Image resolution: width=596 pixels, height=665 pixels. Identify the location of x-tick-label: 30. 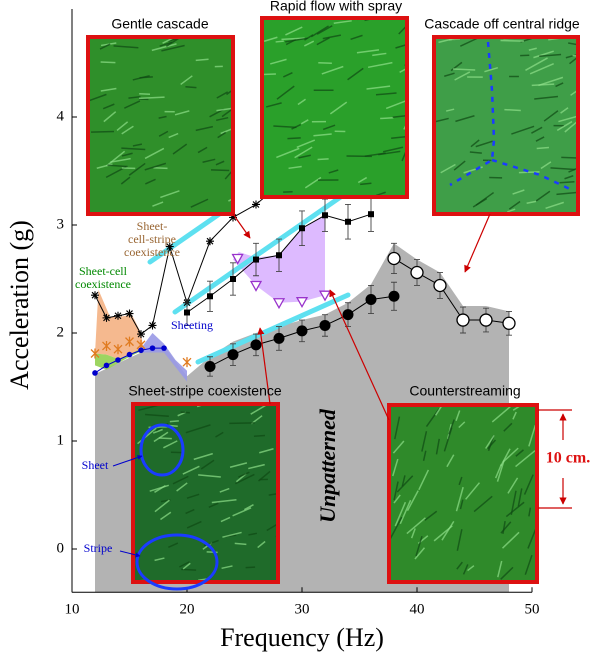
(302, 610).